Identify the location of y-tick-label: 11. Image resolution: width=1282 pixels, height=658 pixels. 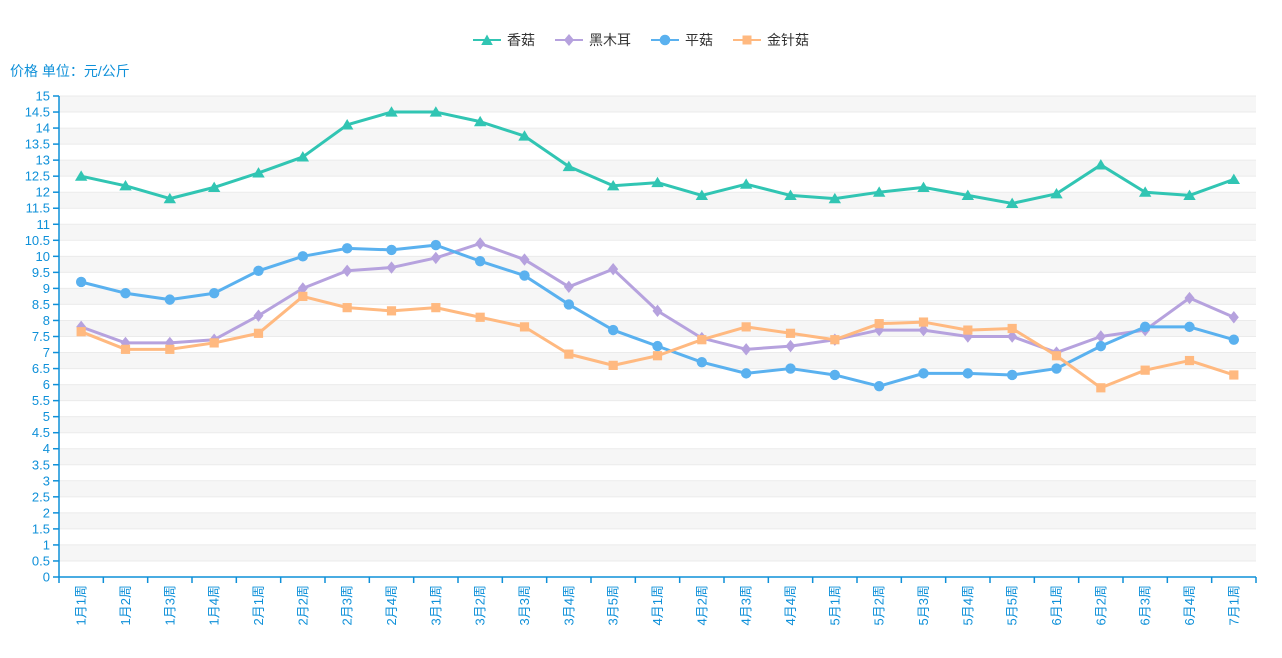
(44, 224).